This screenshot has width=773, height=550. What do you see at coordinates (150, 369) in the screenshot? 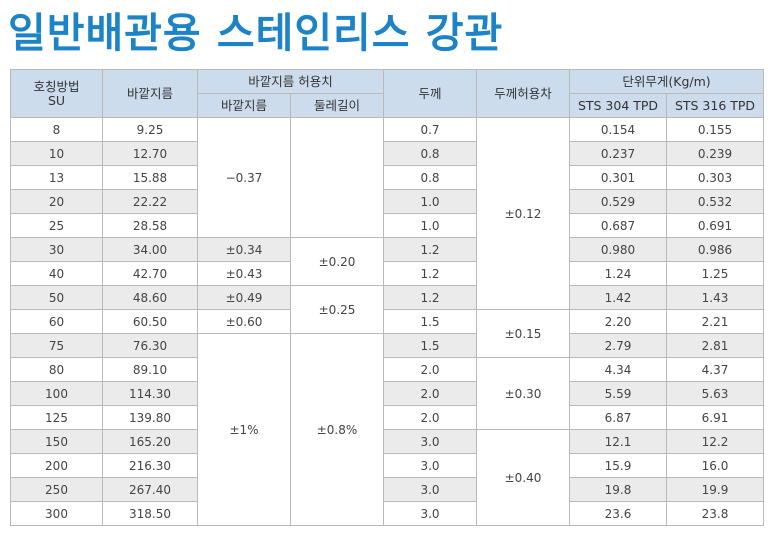
I see `outer-diameter-cell: 89.10` at bounding box center [150, 369].